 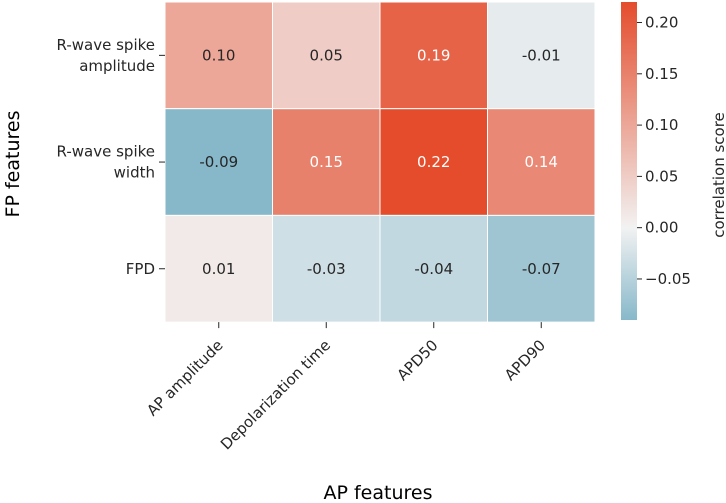 I want to click on cell-value-label: 0.14, so click(x=541, y=162).